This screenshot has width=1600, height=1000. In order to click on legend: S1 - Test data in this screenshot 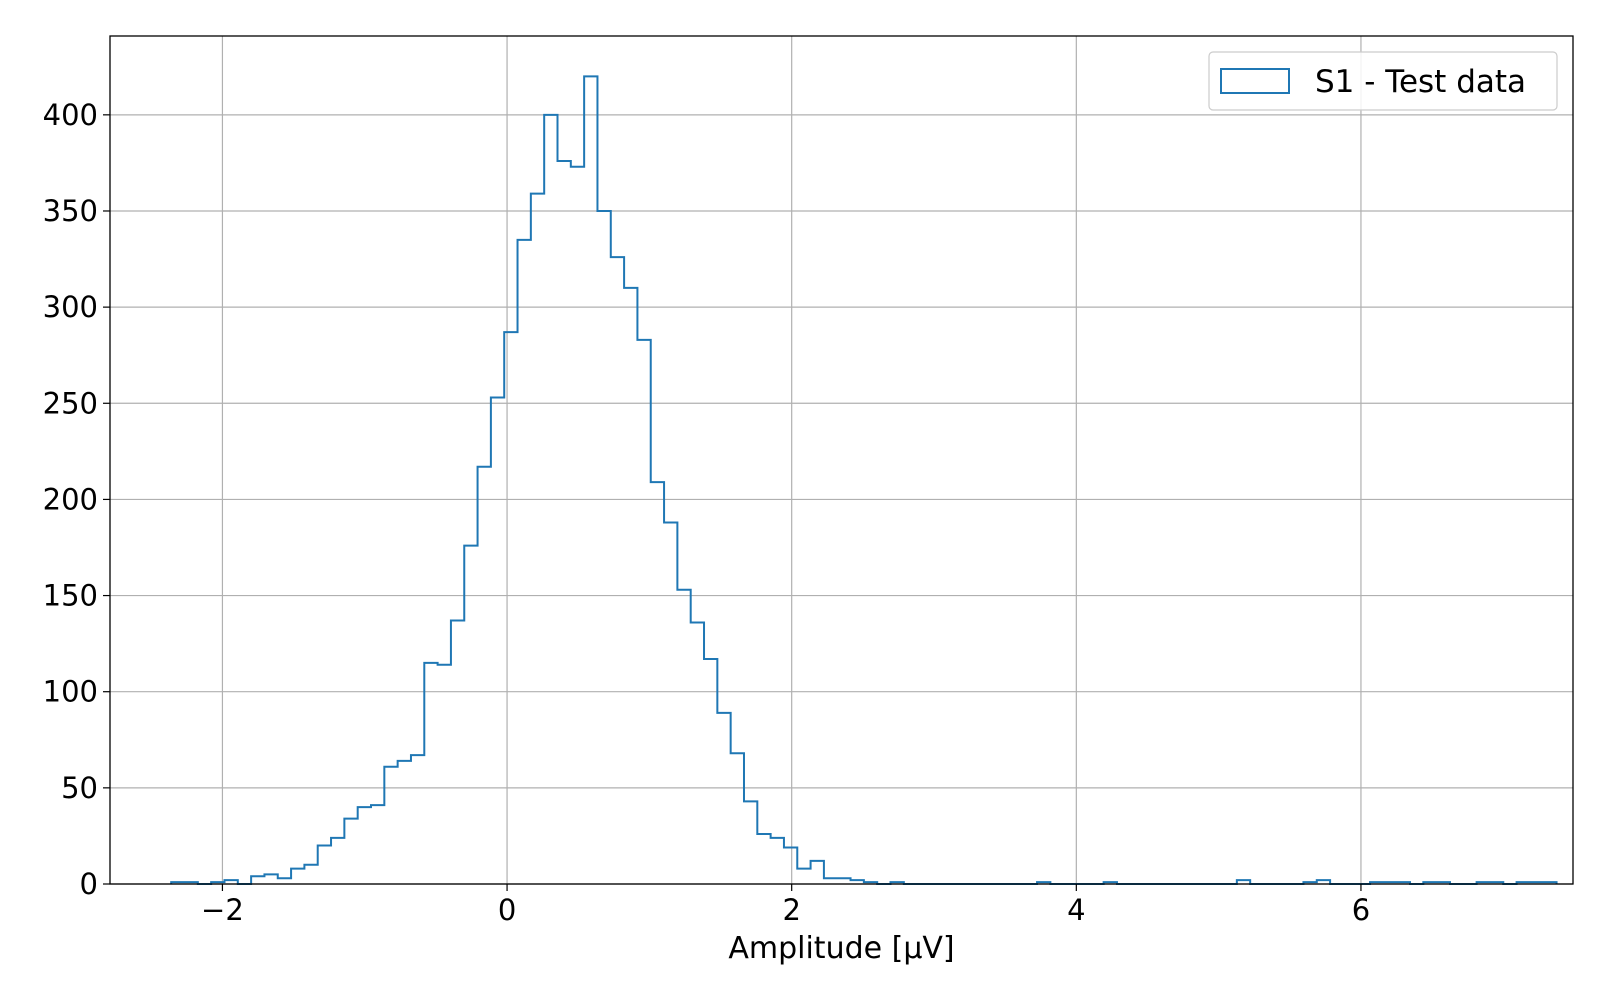, I will do `click(1383, 81)`.